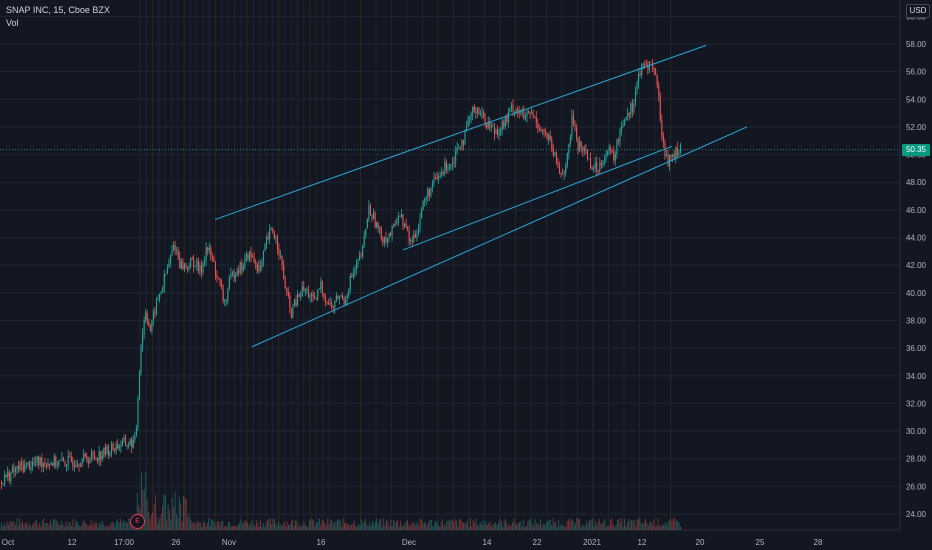 This screenshot has height=550, width=932. Describe the element at coordinates (137, 521) in the screenshot. I see `earnings-marker-icon: E` at that location.